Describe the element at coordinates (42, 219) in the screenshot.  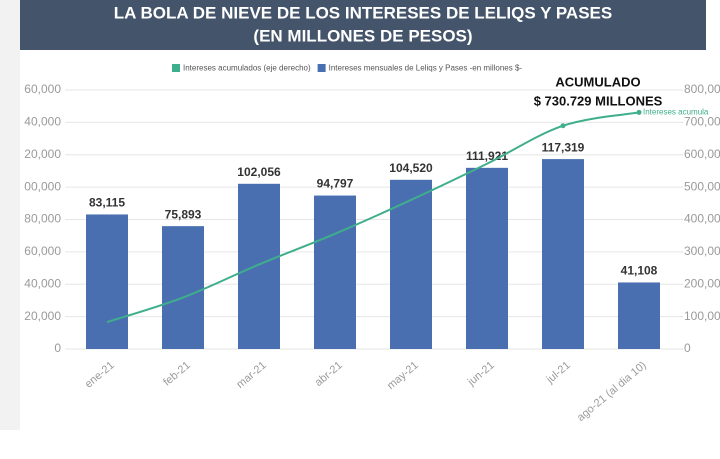
I see `y-tick-label: 80,000` at that location.